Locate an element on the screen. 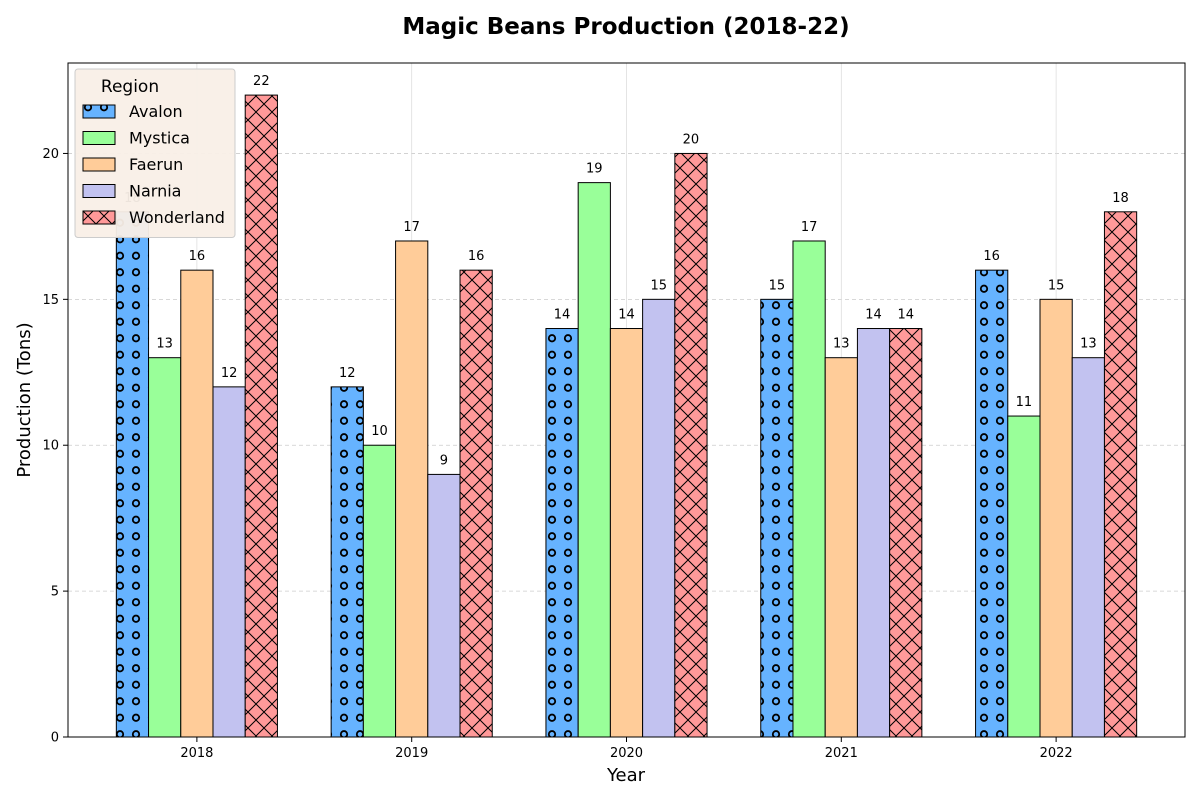 The width and height of the screenshot is (1200, 800). data-label: 19 is located at coordinates (594, 169).